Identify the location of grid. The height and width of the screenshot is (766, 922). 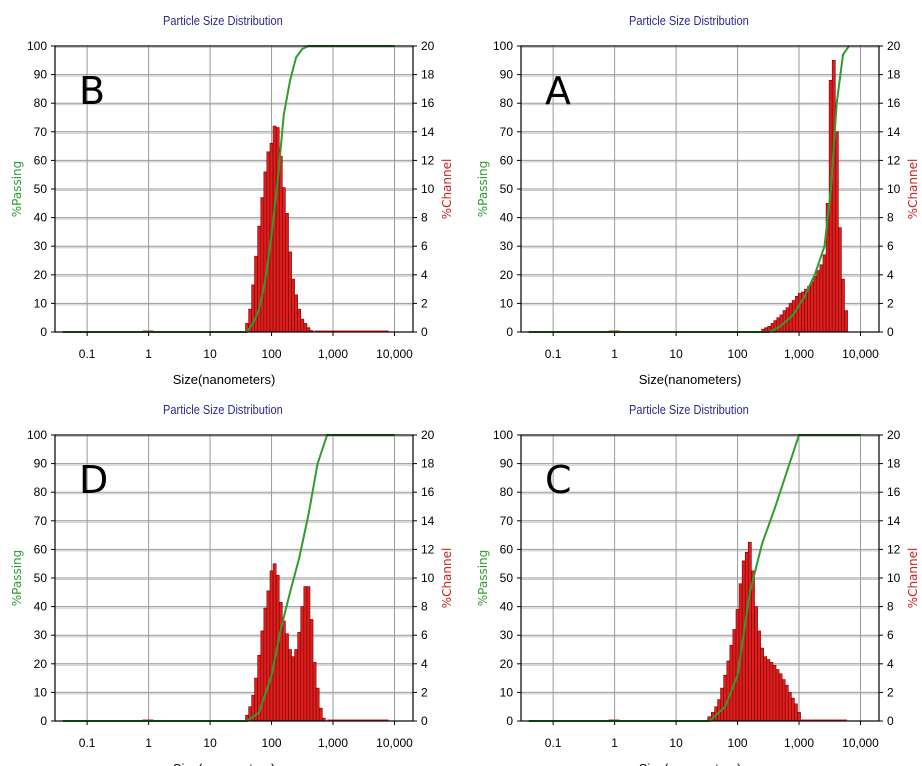
(234, 578).